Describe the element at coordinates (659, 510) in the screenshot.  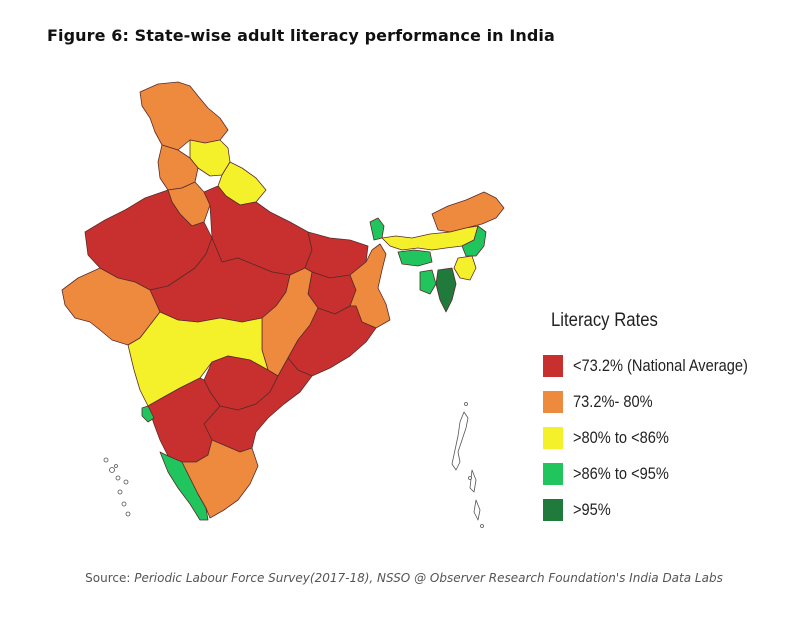
I see `legend-item-above-95: >95%` at that location.